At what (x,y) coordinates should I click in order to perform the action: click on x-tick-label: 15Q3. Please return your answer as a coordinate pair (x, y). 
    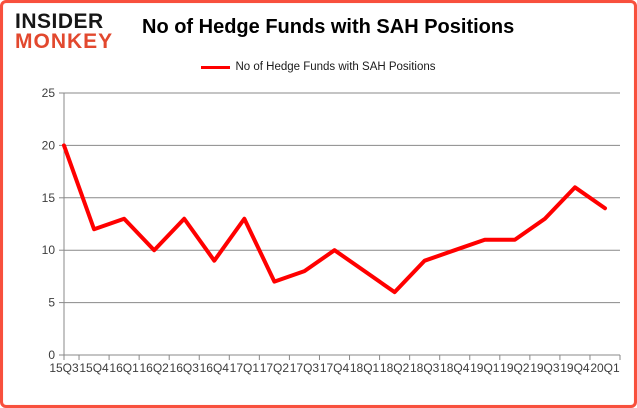
    Looking at the image, I should click on (64, 368).